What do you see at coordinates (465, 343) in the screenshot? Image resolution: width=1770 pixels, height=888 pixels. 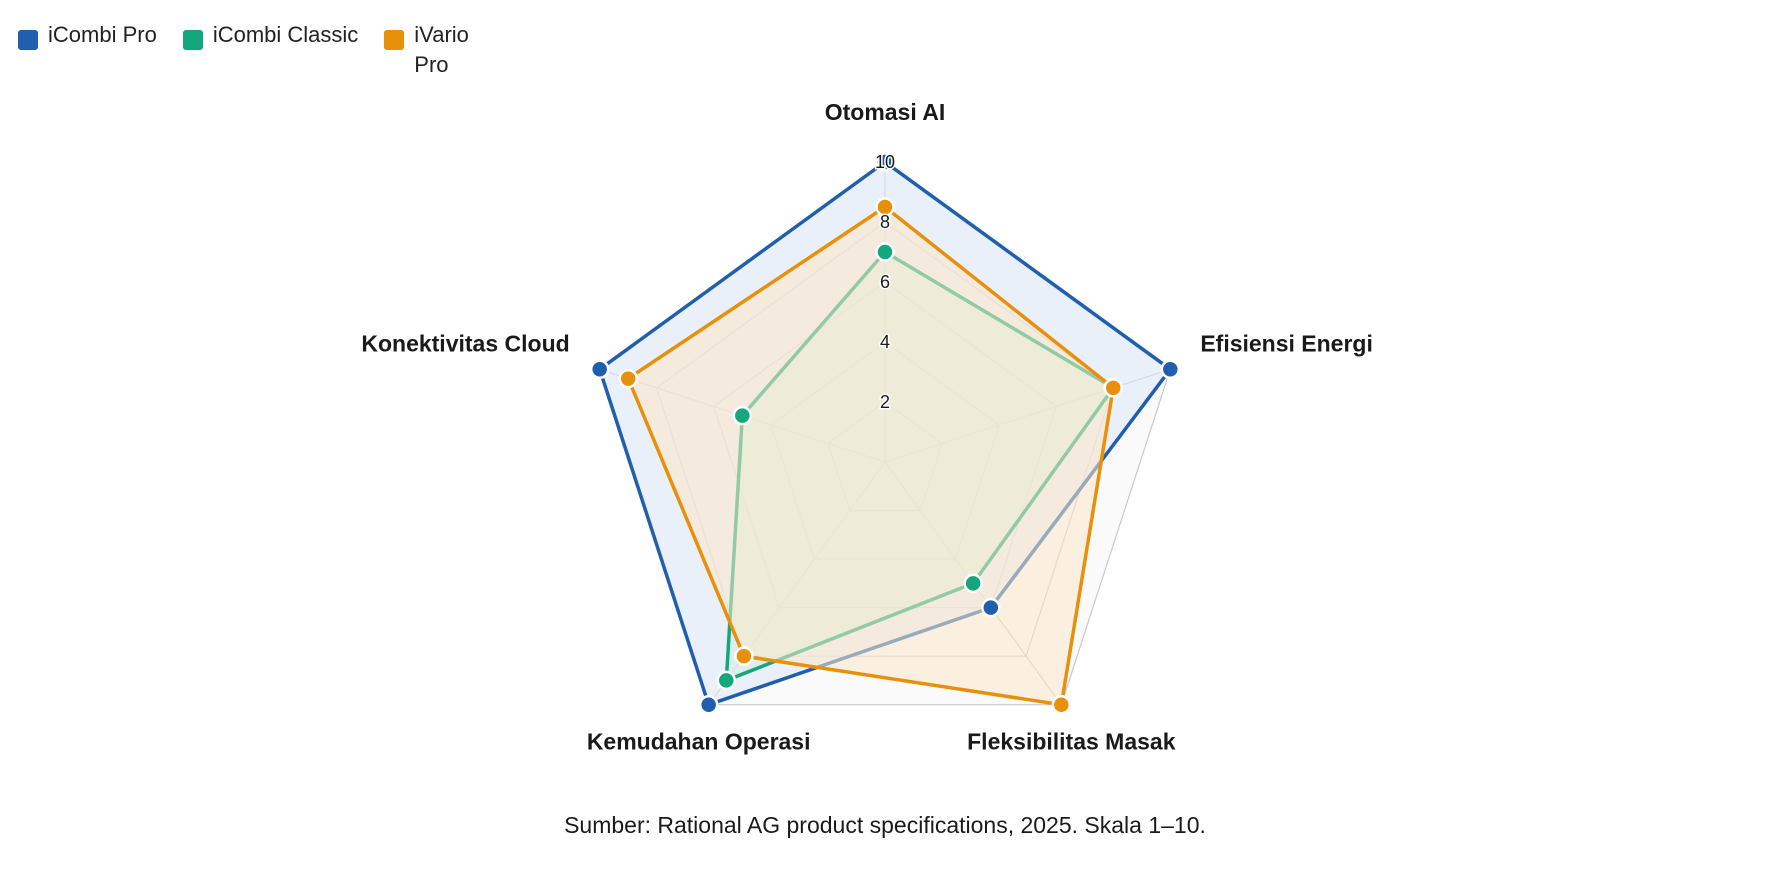 I see `axis-label-konektivitas-cloud: Konektivitas Cloud` at bounding box center [465, 343].